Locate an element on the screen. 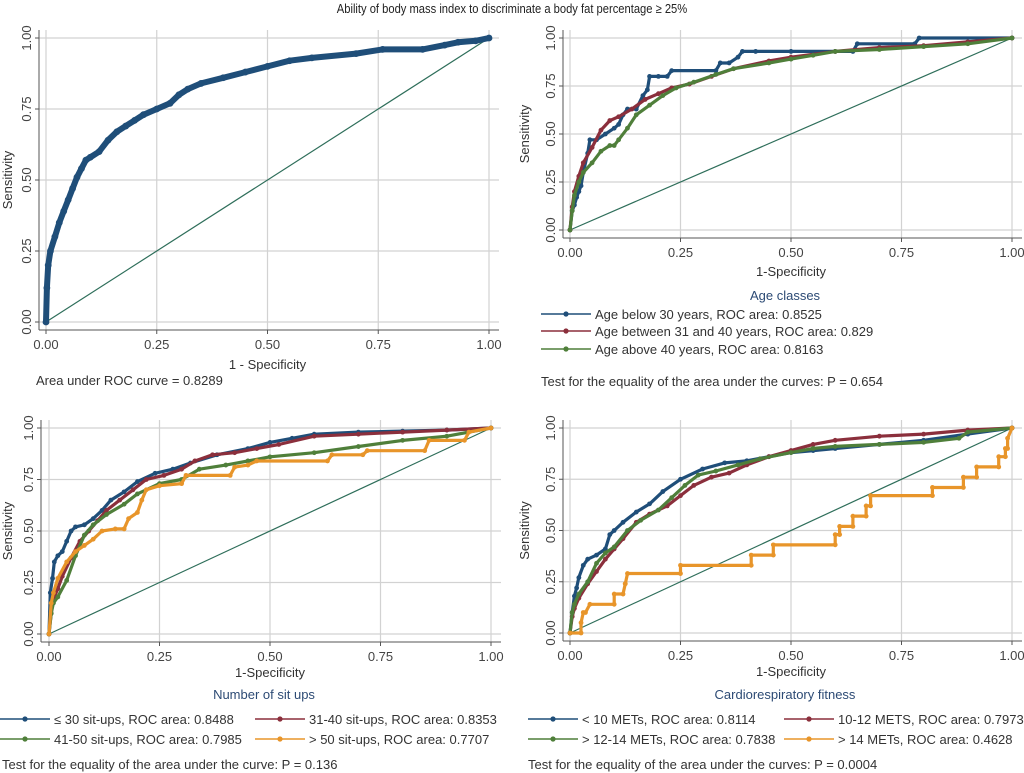  series-orange is located at coordinates (791, 530).